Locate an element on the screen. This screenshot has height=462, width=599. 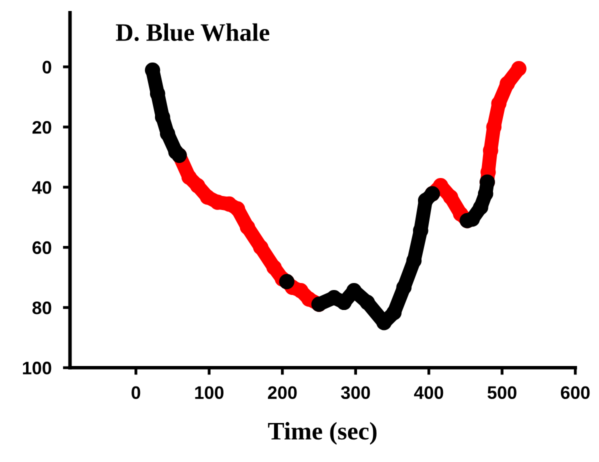
x-tick-label: 100 is located at coordinates (209, 393).